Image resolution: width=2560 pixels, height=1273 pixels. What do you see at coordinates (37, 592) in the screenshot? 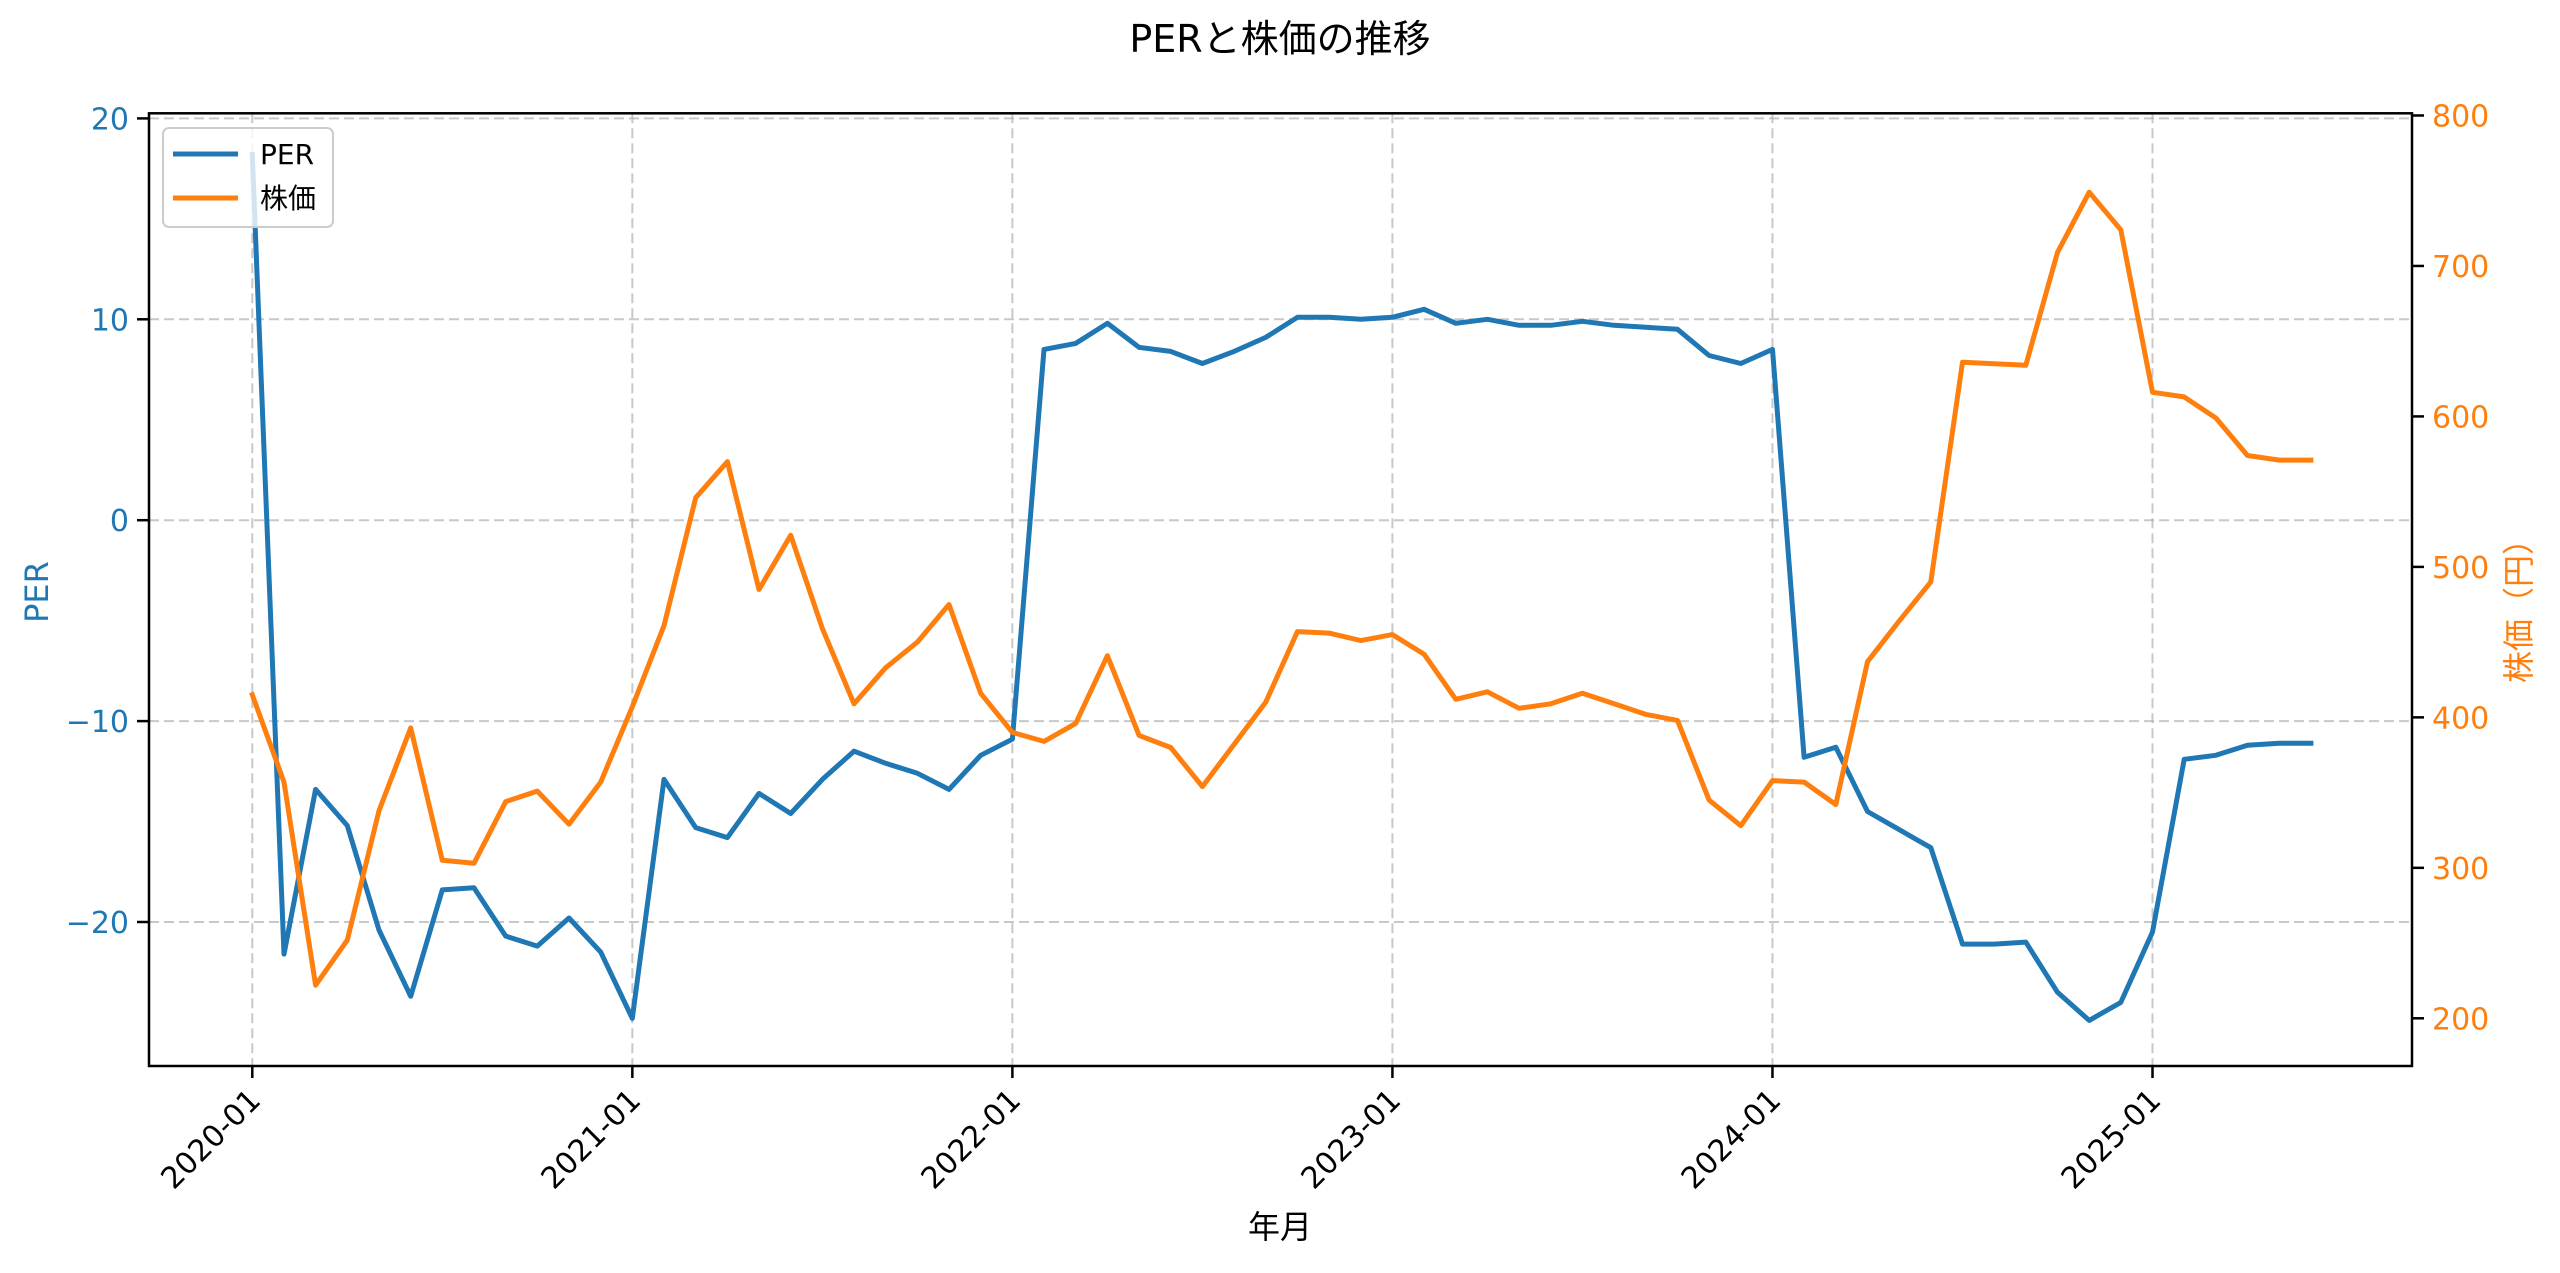
I see `left-axis-label: PER` at bounding box center [37, 592].